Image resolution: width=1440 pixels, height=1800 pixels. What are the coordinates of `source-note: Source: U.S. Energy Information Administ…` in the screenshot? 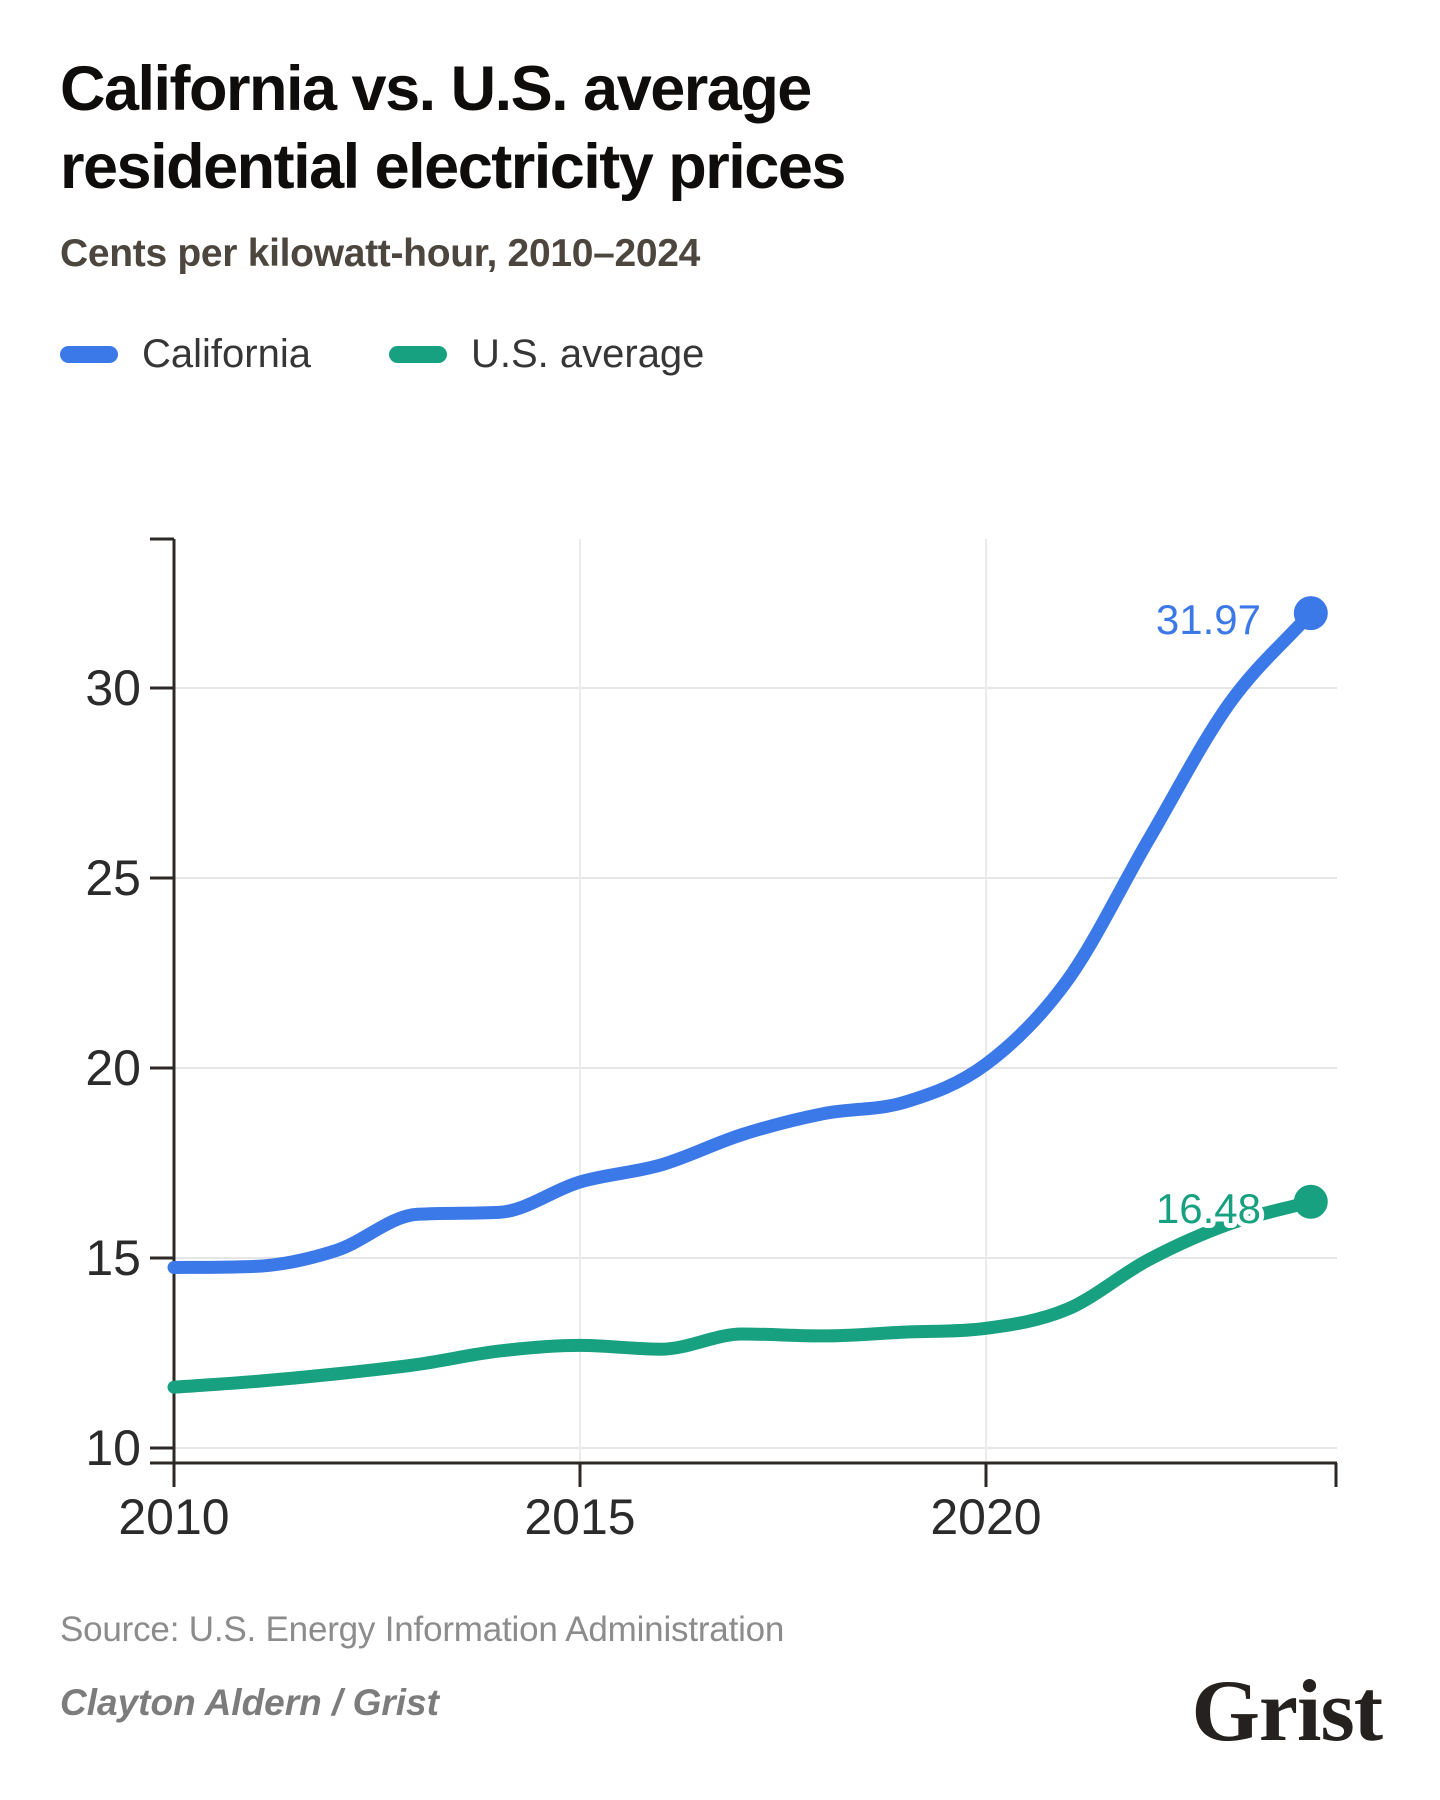 It's located at (422, 1629).